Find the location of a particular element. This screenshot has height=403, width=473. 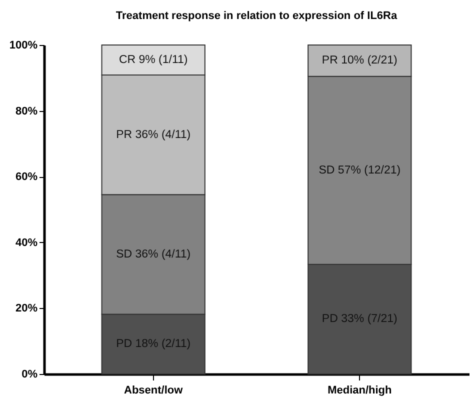

y-tick-label: 20% is located at coordinates (26, 308).